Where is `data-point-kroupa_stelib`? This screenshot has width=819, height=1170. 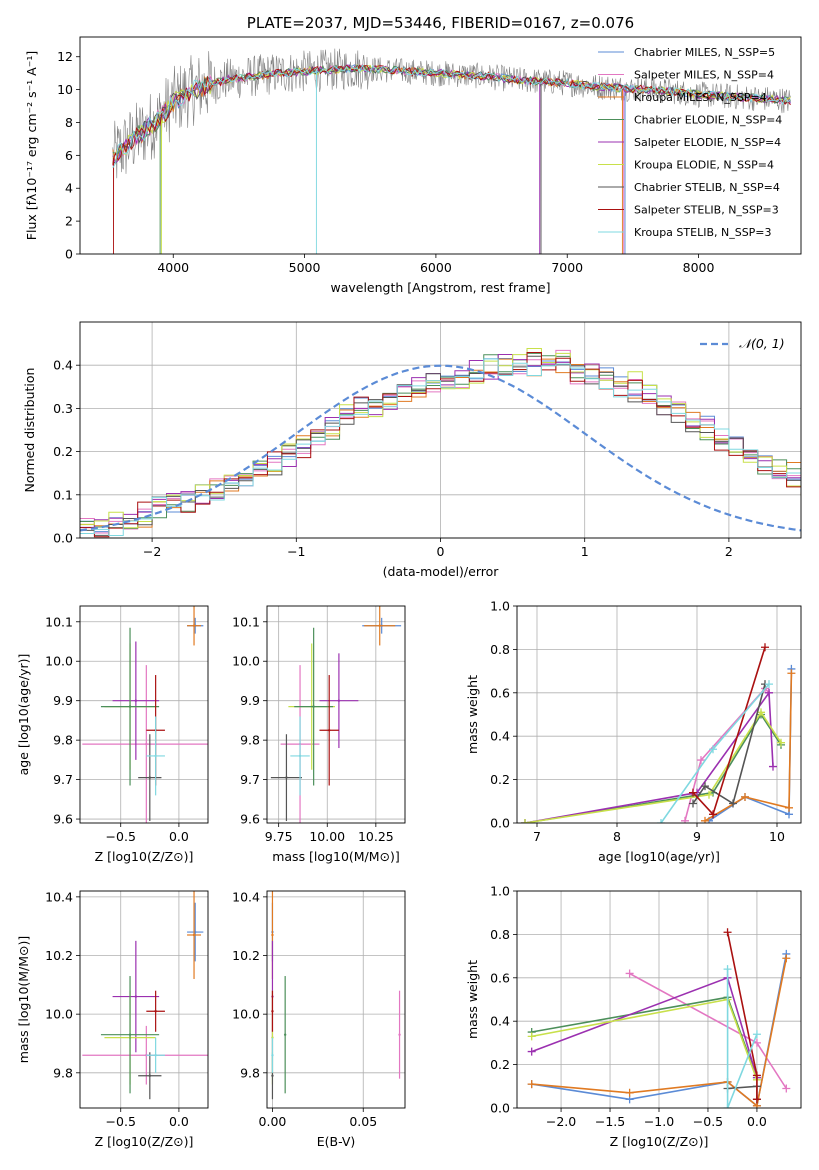
data-point-kroupa_stelib is located at coordinates (155, 1055).